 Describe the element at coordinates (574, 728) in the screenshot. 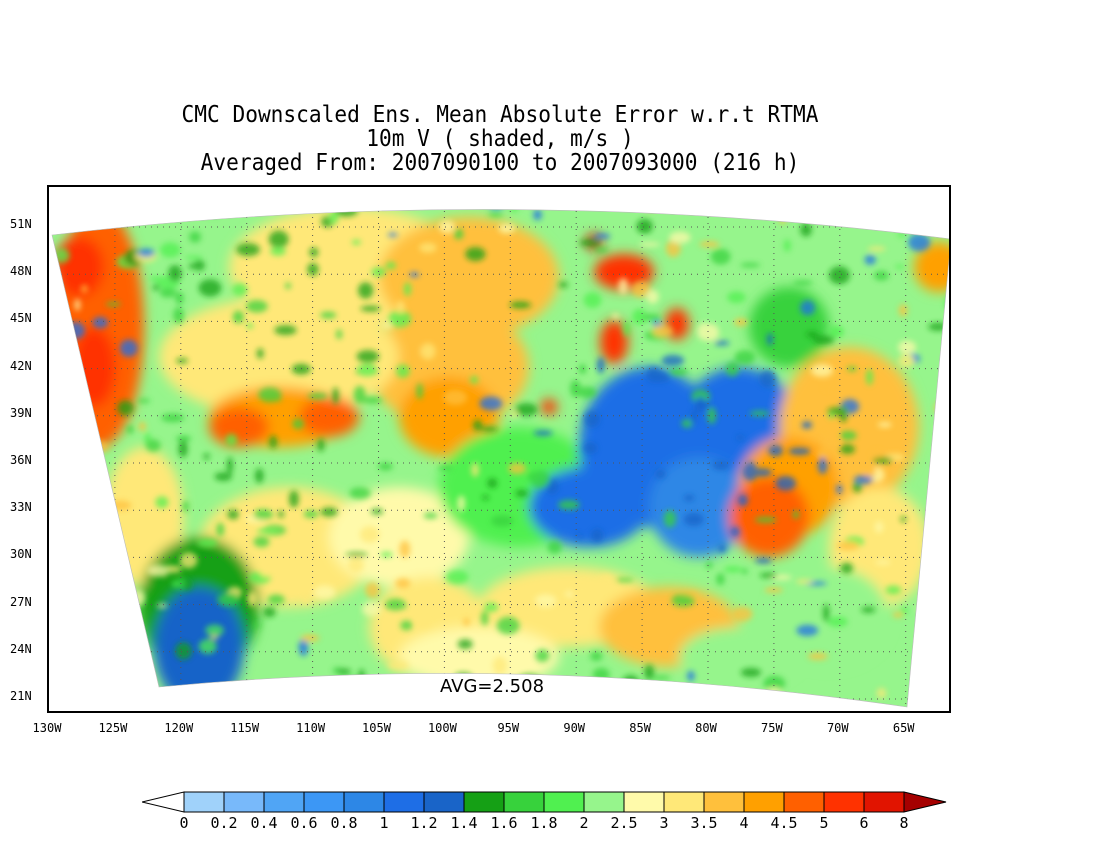

I see `lon-label: 90W` at that location.